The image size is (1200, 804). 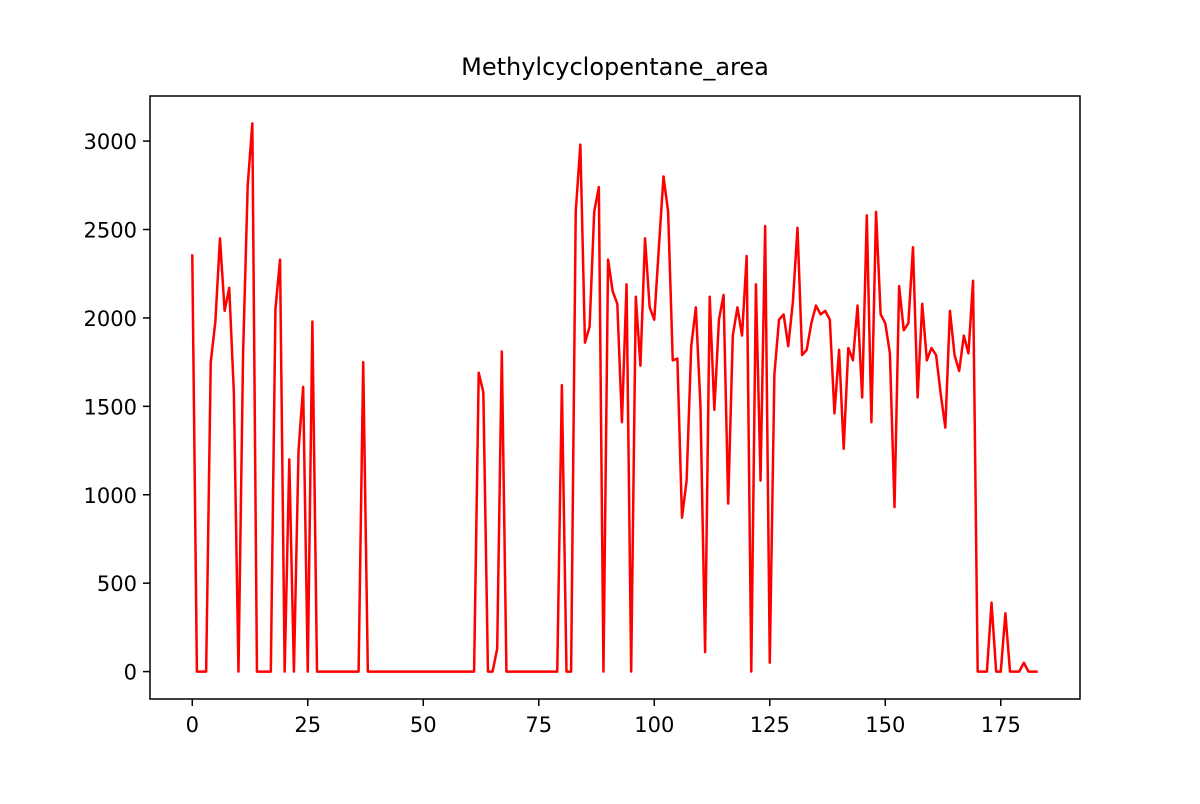 I want to click on y-tick-label: 500, so click(x=117, y=584).